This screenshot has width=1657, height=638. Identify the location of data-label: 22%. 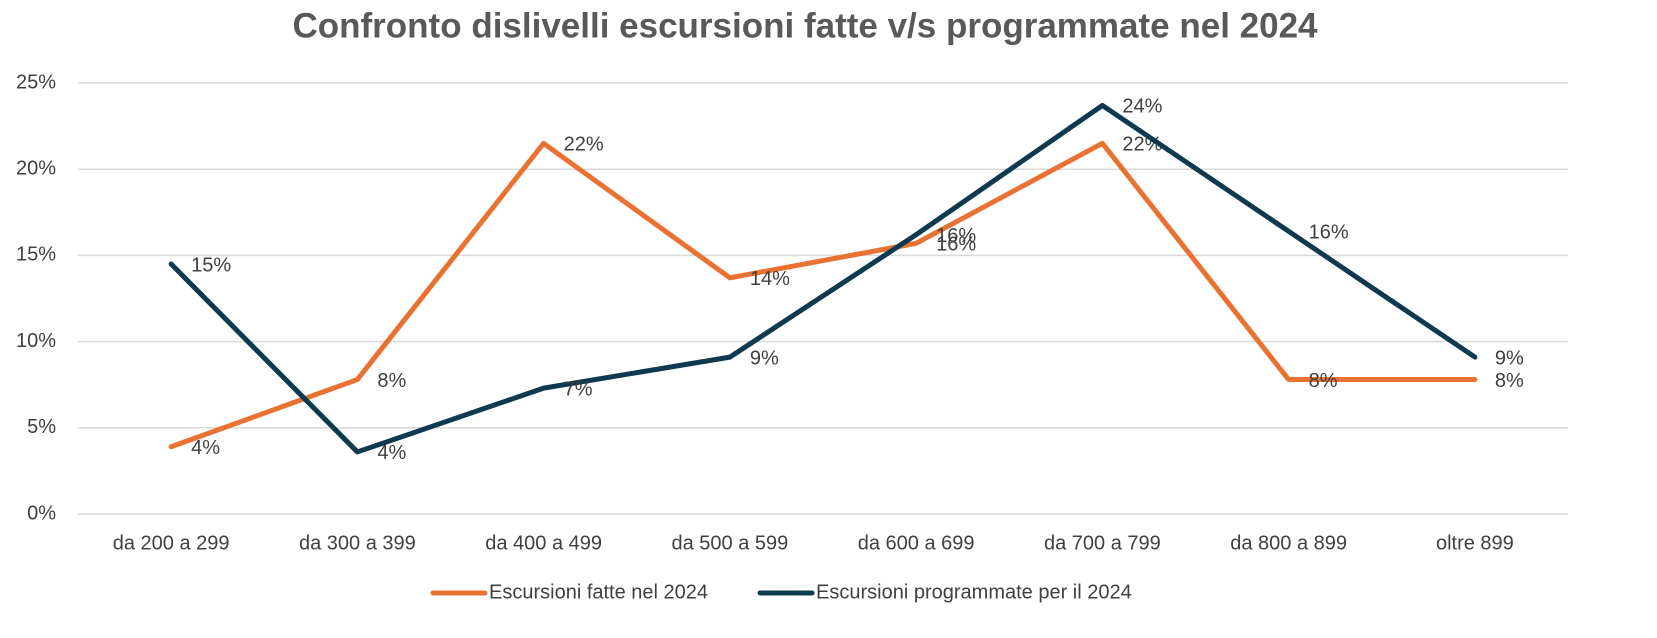
(584, 145).